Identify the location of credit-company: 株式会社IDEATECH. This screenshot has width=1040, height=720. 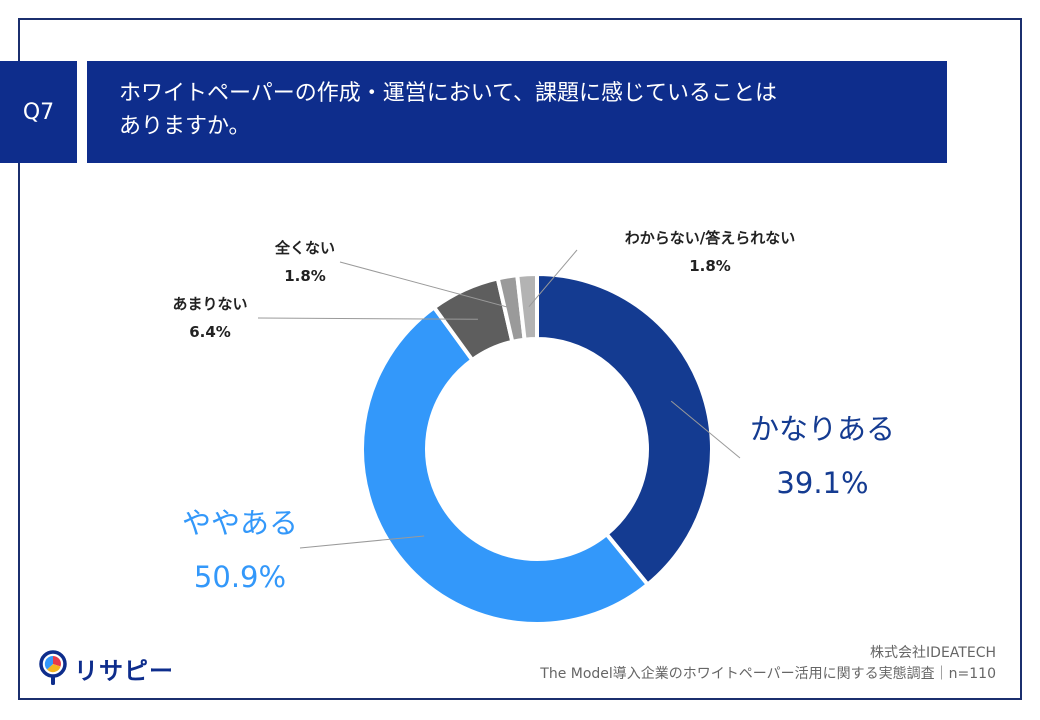
(933, 653).